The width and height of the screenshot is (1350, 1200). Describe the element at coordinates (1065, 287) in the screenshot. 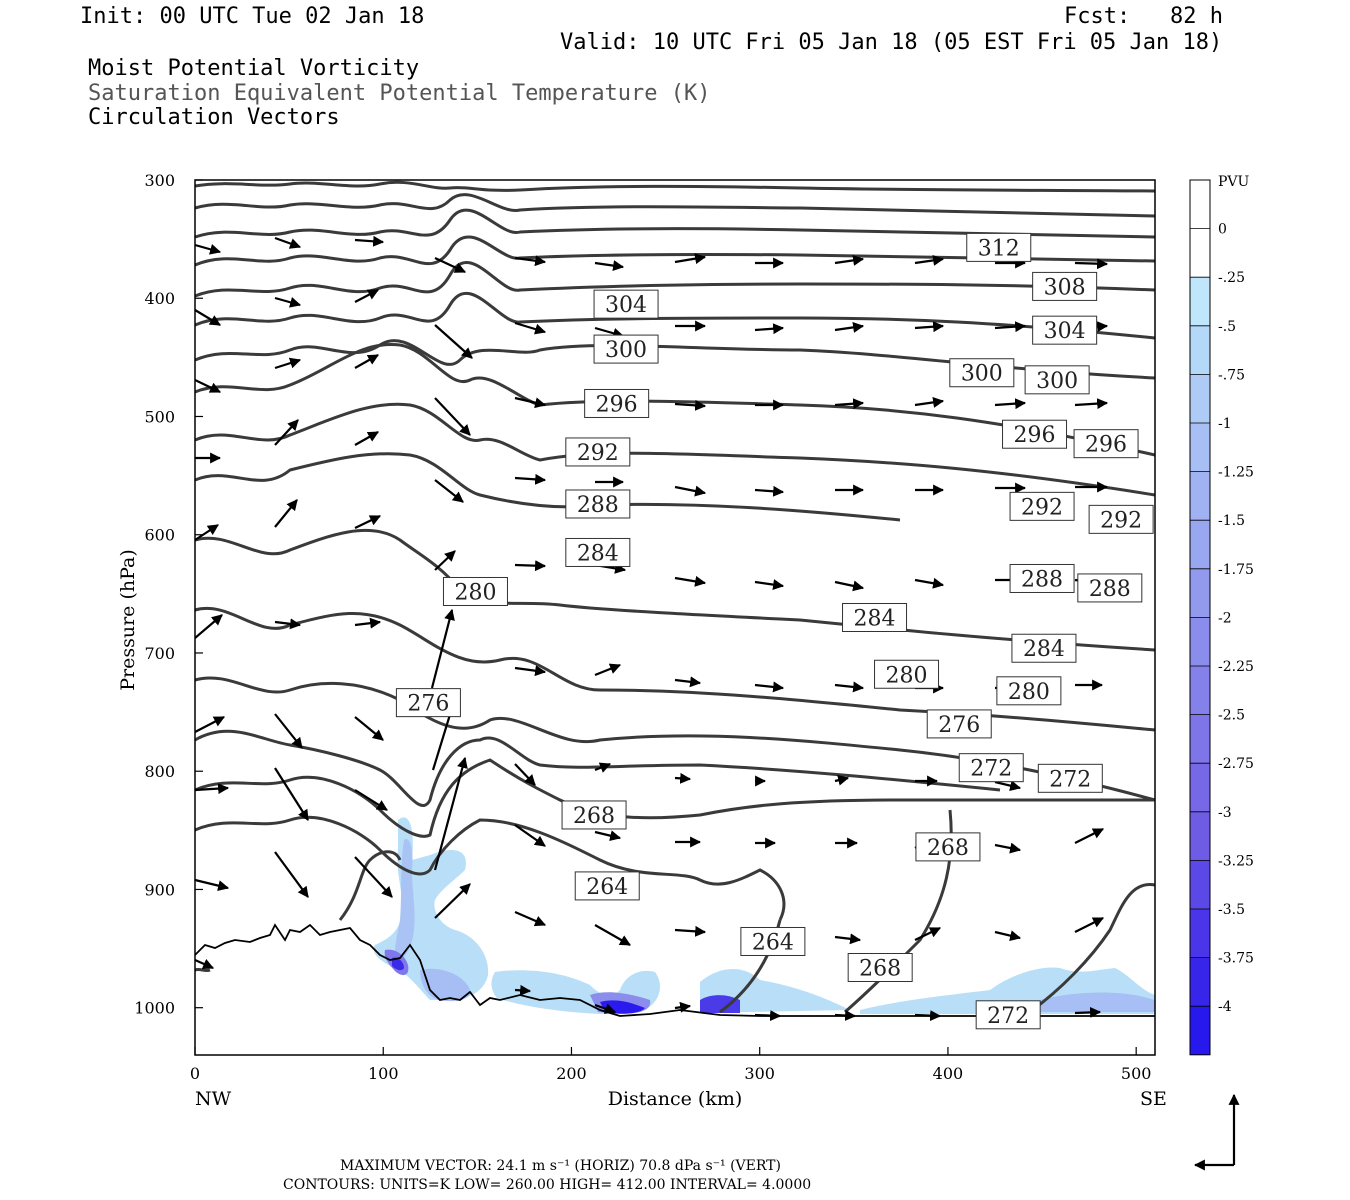

I see `svg-text: 308` at that location.